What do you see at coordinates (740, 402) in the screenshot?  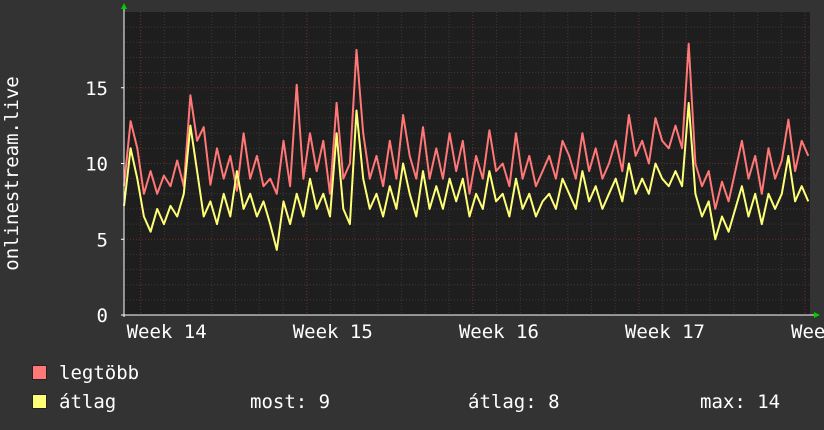 I see `stat-max: max: 14` at bounding box center [740, 402].